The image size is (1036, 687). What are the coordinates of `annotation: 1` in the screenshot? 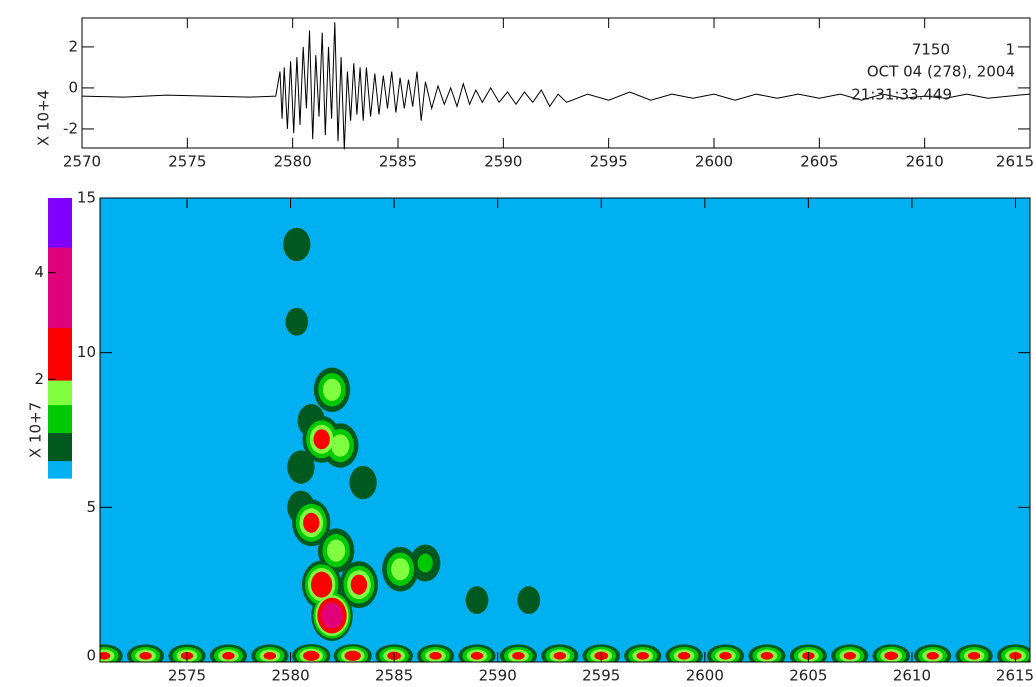 It's located at (1010, 50).